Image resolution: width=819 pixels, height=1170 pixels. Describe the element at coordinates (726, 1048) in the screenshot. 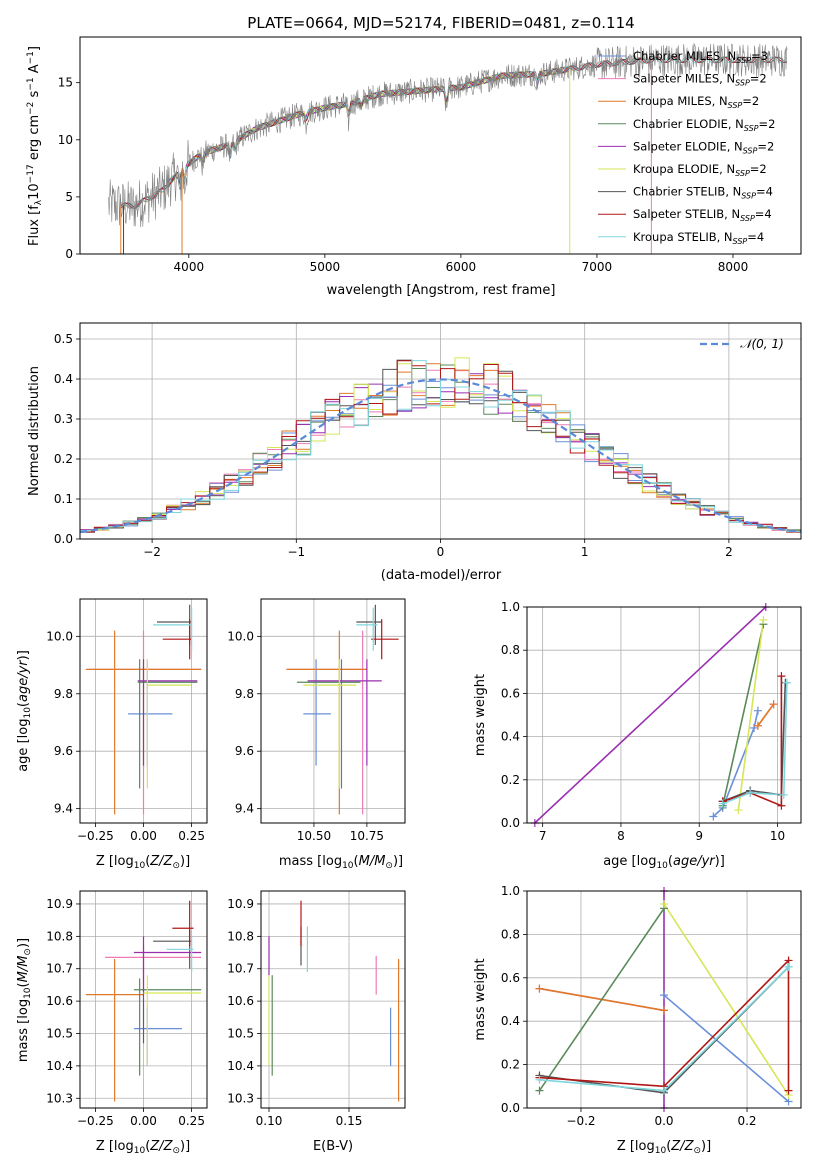

I see `weight-line-chabrier-miles` at that location.